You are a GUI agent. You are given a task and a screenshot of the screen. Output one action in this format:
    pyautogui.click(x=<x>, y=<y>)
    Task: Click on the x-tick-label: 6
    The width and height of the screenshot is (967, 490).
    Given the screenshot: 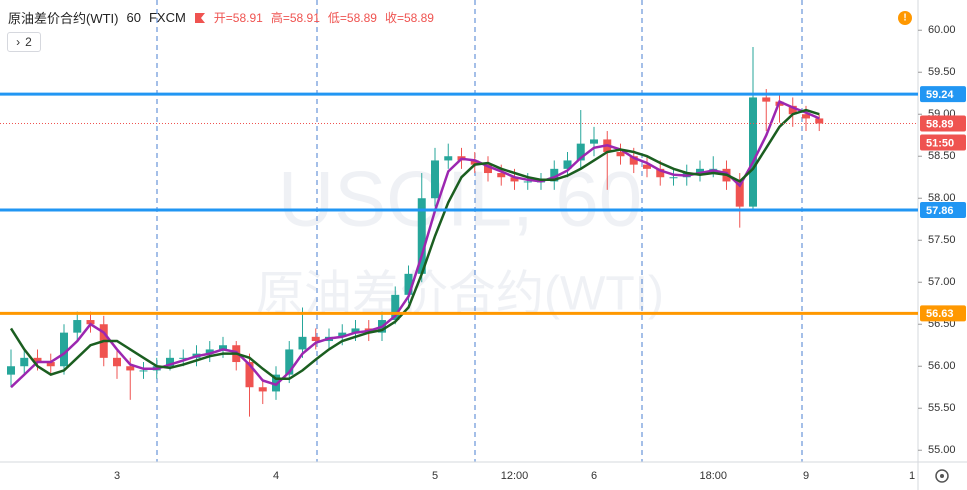 What is the action you would take?
    pyautogui.click(x=594, y=476)
    